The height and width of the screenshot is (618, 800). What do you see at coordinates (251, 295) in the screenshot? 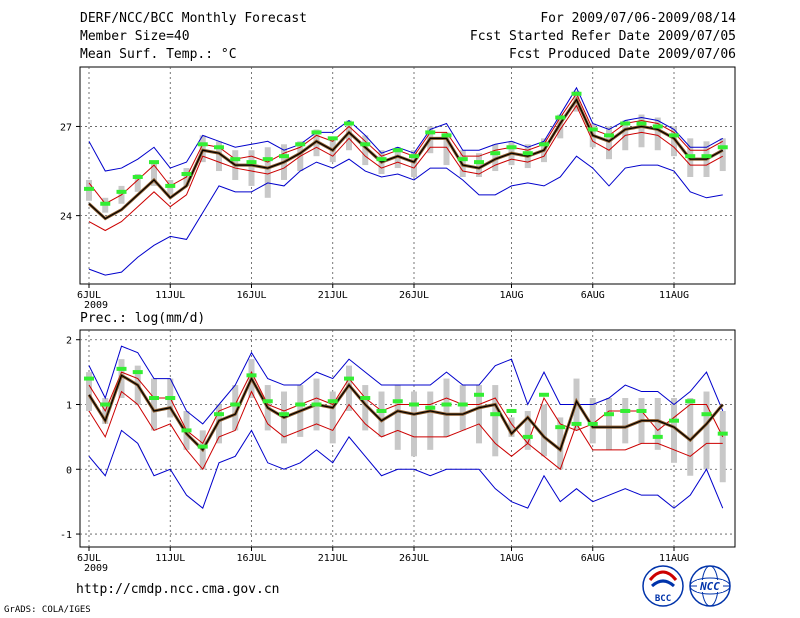
I see `x-tick-label: 16JUL` at bounding box center [251, 295].